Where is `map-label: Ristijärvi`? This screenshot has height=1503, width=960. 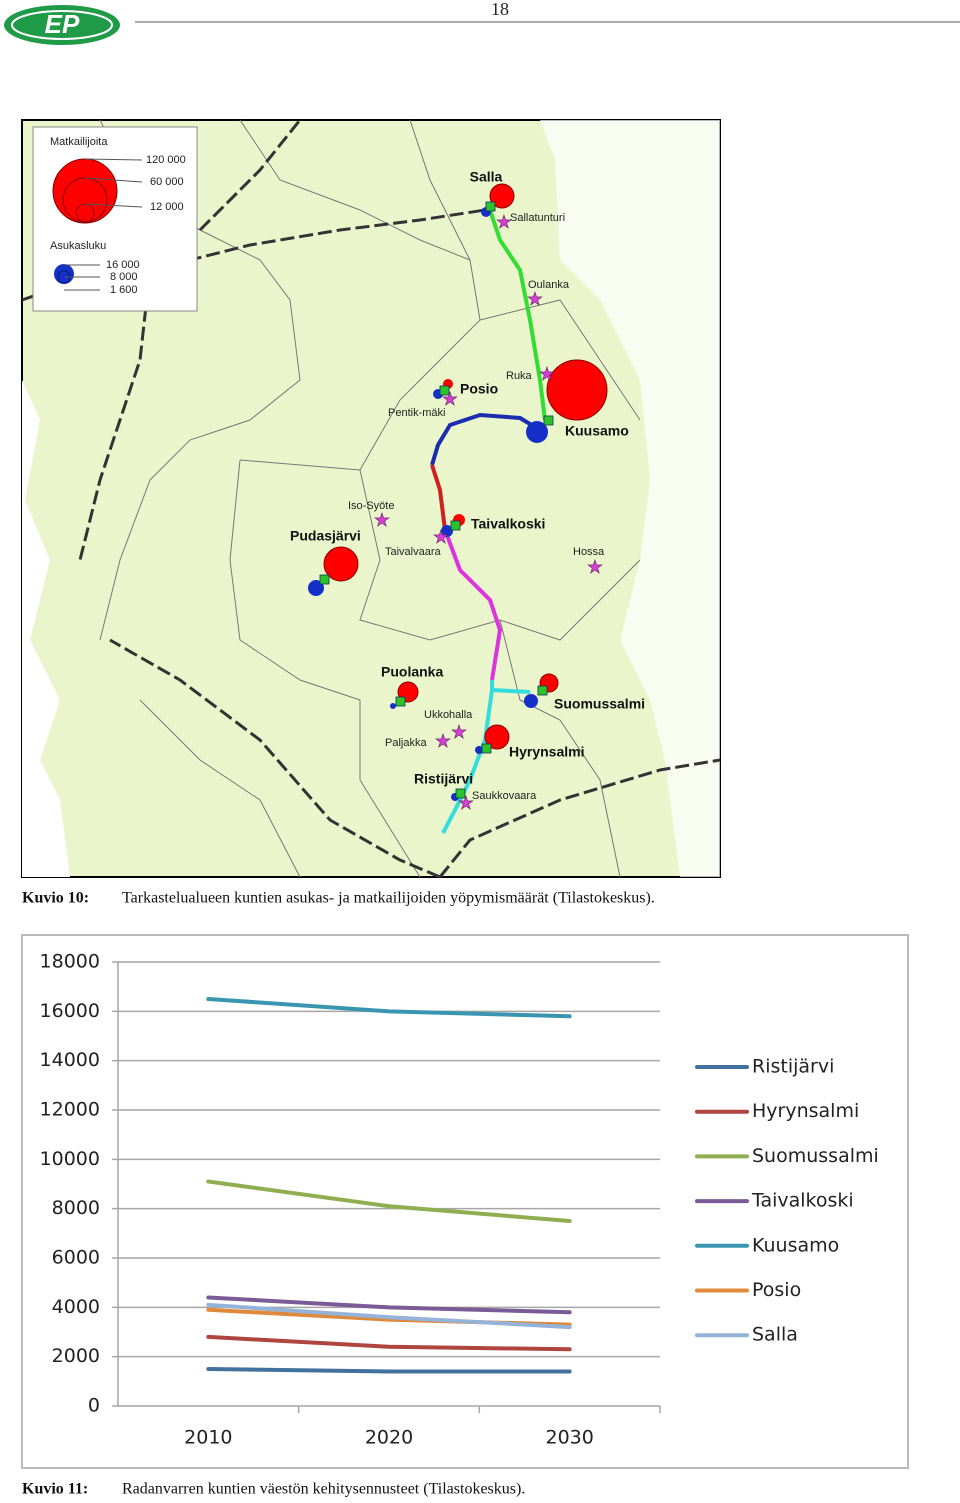 map-label: Ristijärvi is located at coordinates (443, 779).